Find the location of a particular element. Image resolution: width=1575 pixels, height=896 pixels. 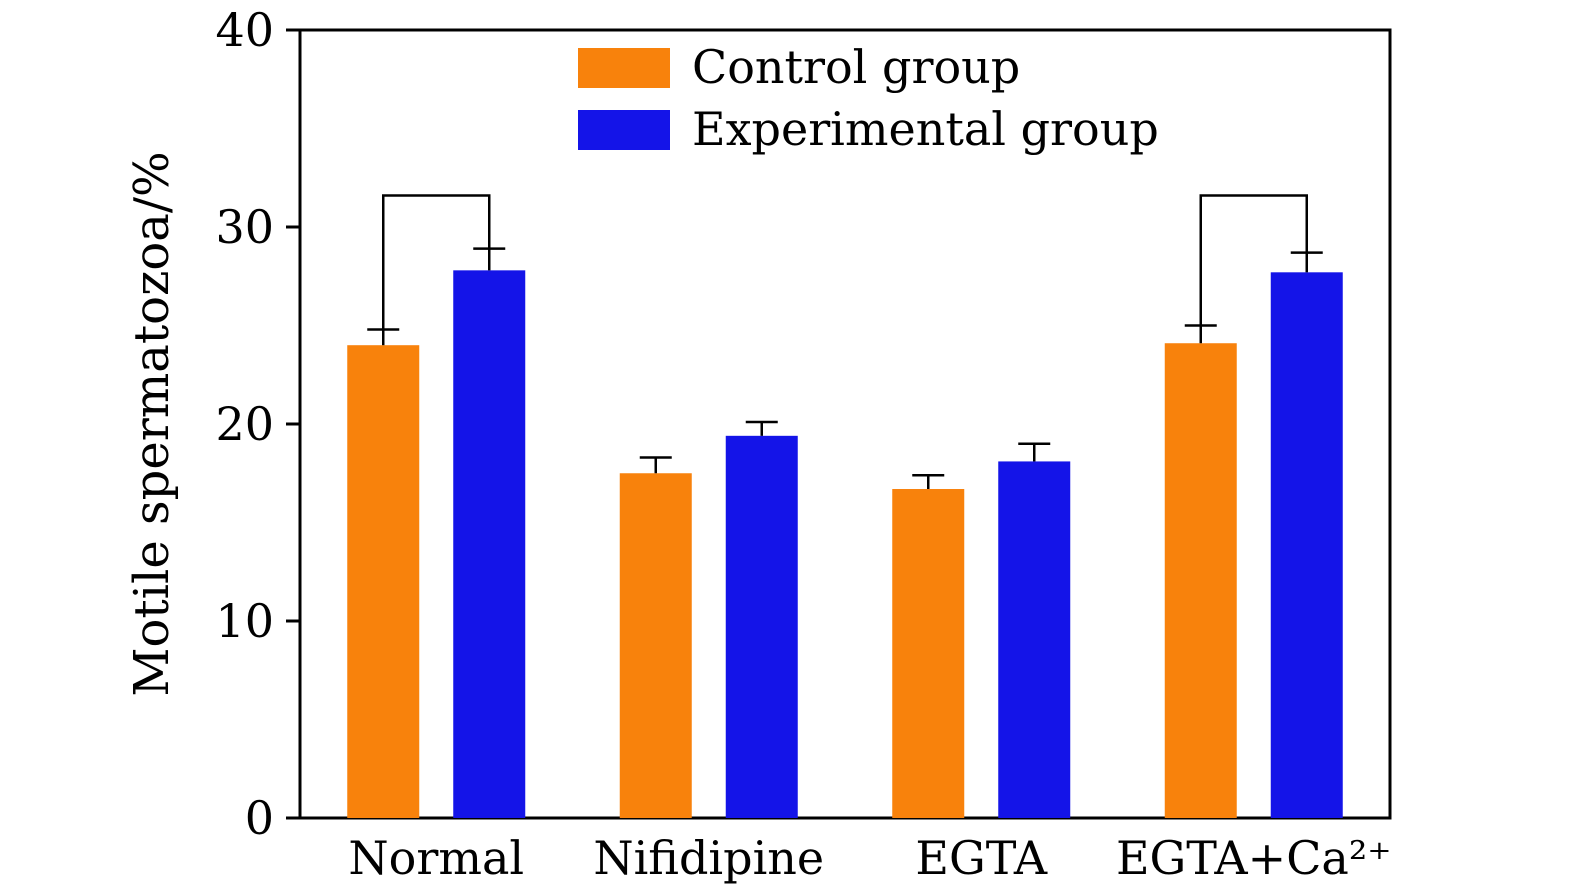

y-tick-label: 20 is located at coordinates (244, 424).